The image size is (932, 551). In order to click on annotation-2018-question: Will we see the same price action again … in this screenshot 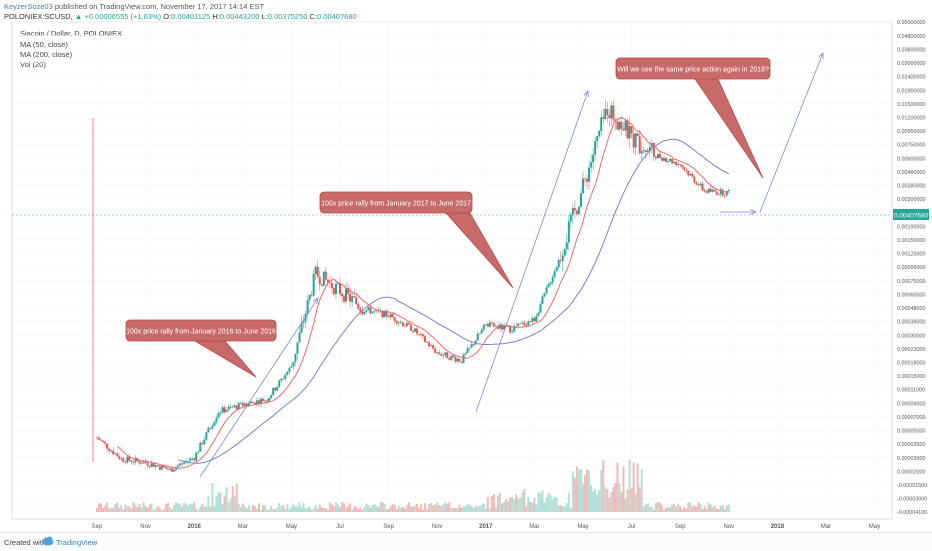, I will do `click(693, 118)`.